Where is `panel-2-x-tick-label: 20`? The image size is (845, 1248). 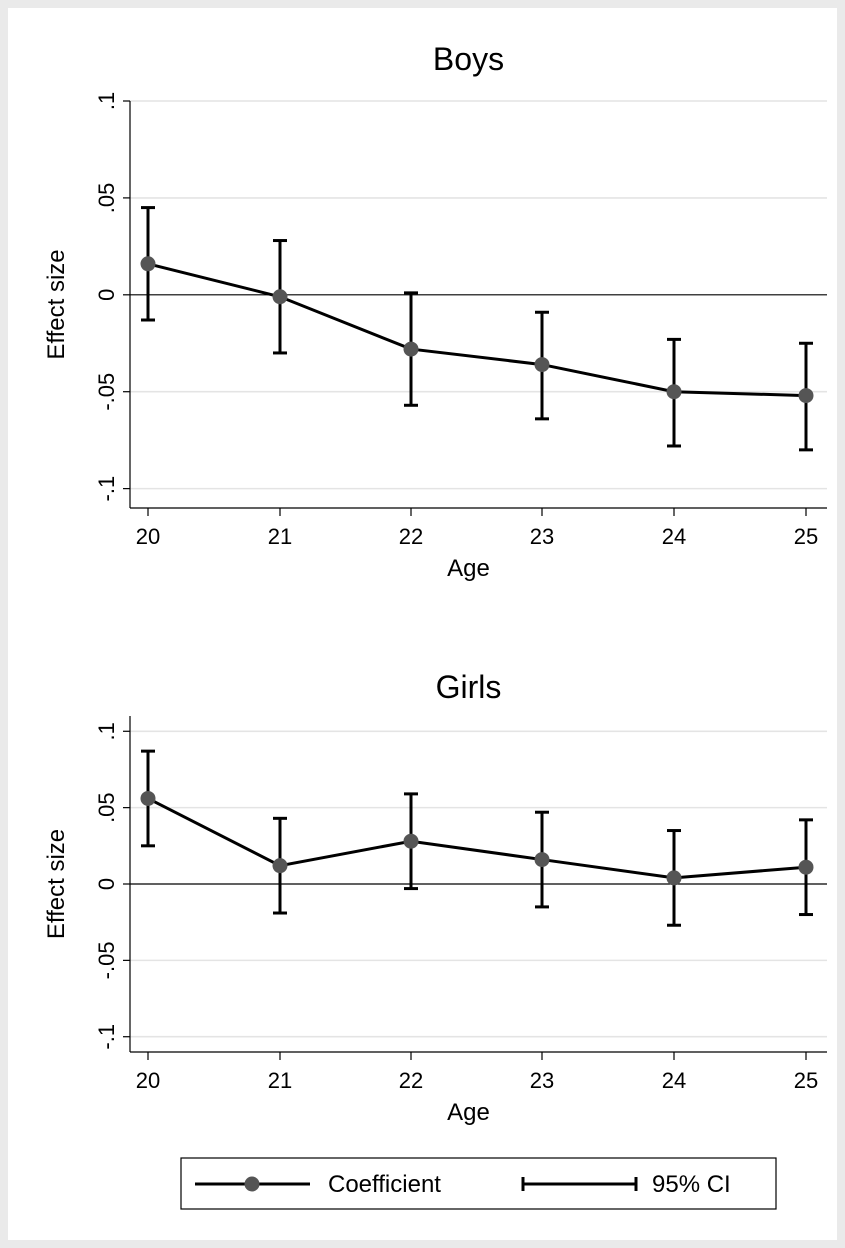 panel-2-x-tick-label: 20 is located at coordinates (148, 1080).